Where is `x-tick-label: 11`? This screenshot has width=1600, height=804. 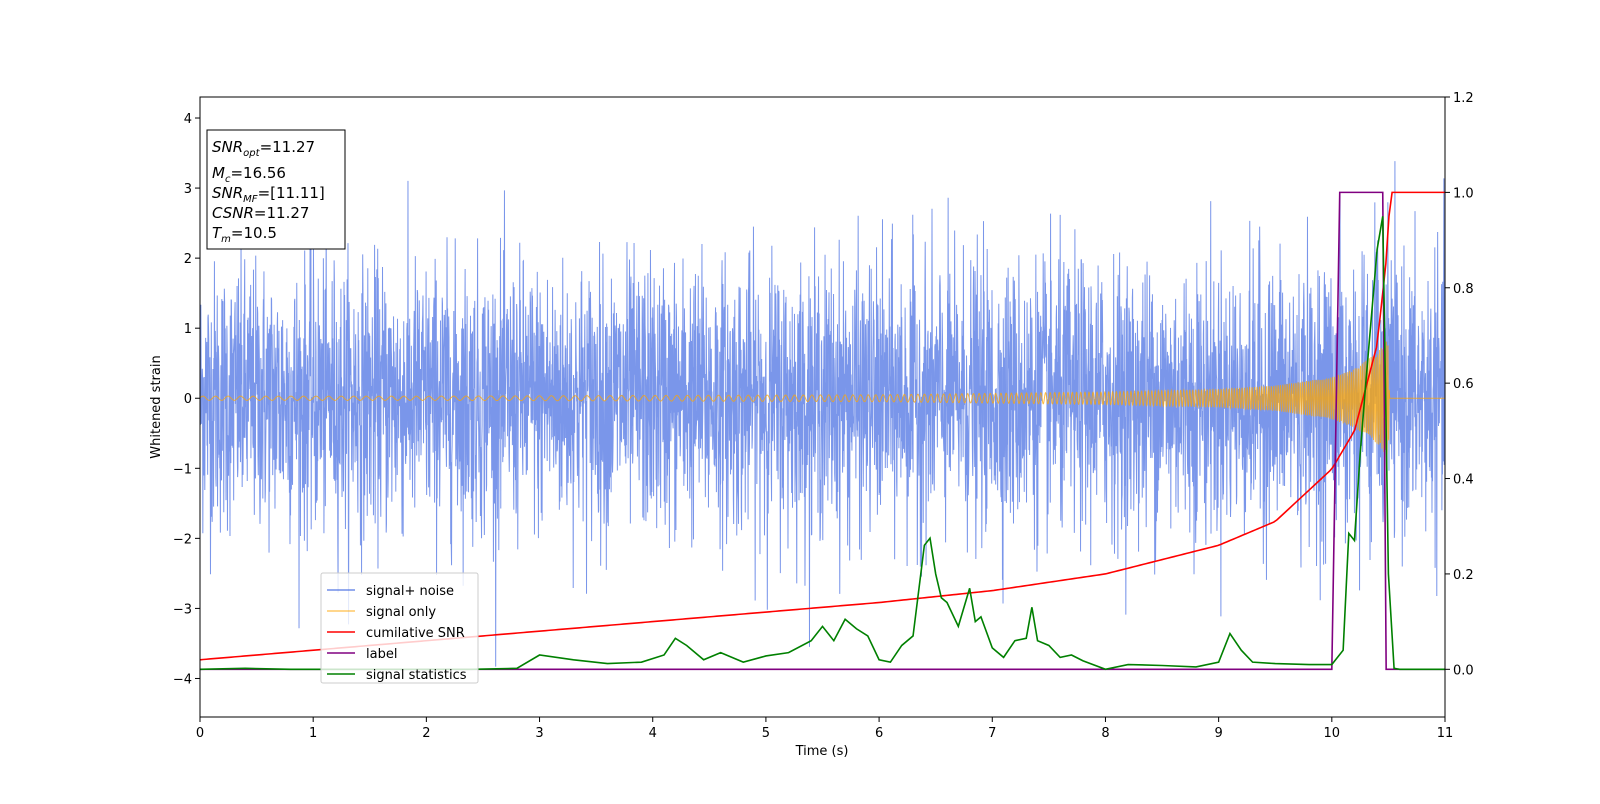 x-tick-label: 11 is located at coordinates (1445, 733).